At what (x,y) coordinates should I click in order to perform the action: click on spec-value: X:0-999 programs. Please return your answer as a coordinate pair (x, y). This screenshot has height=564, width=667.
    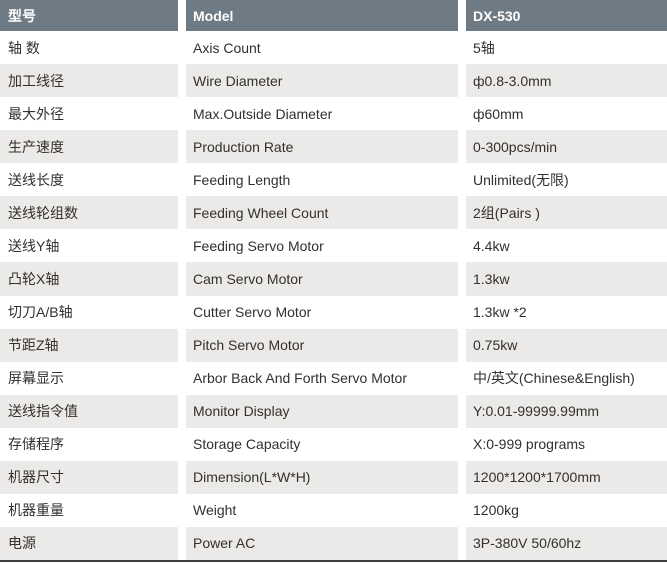
    Looking at the image, I should click on (566, 444).